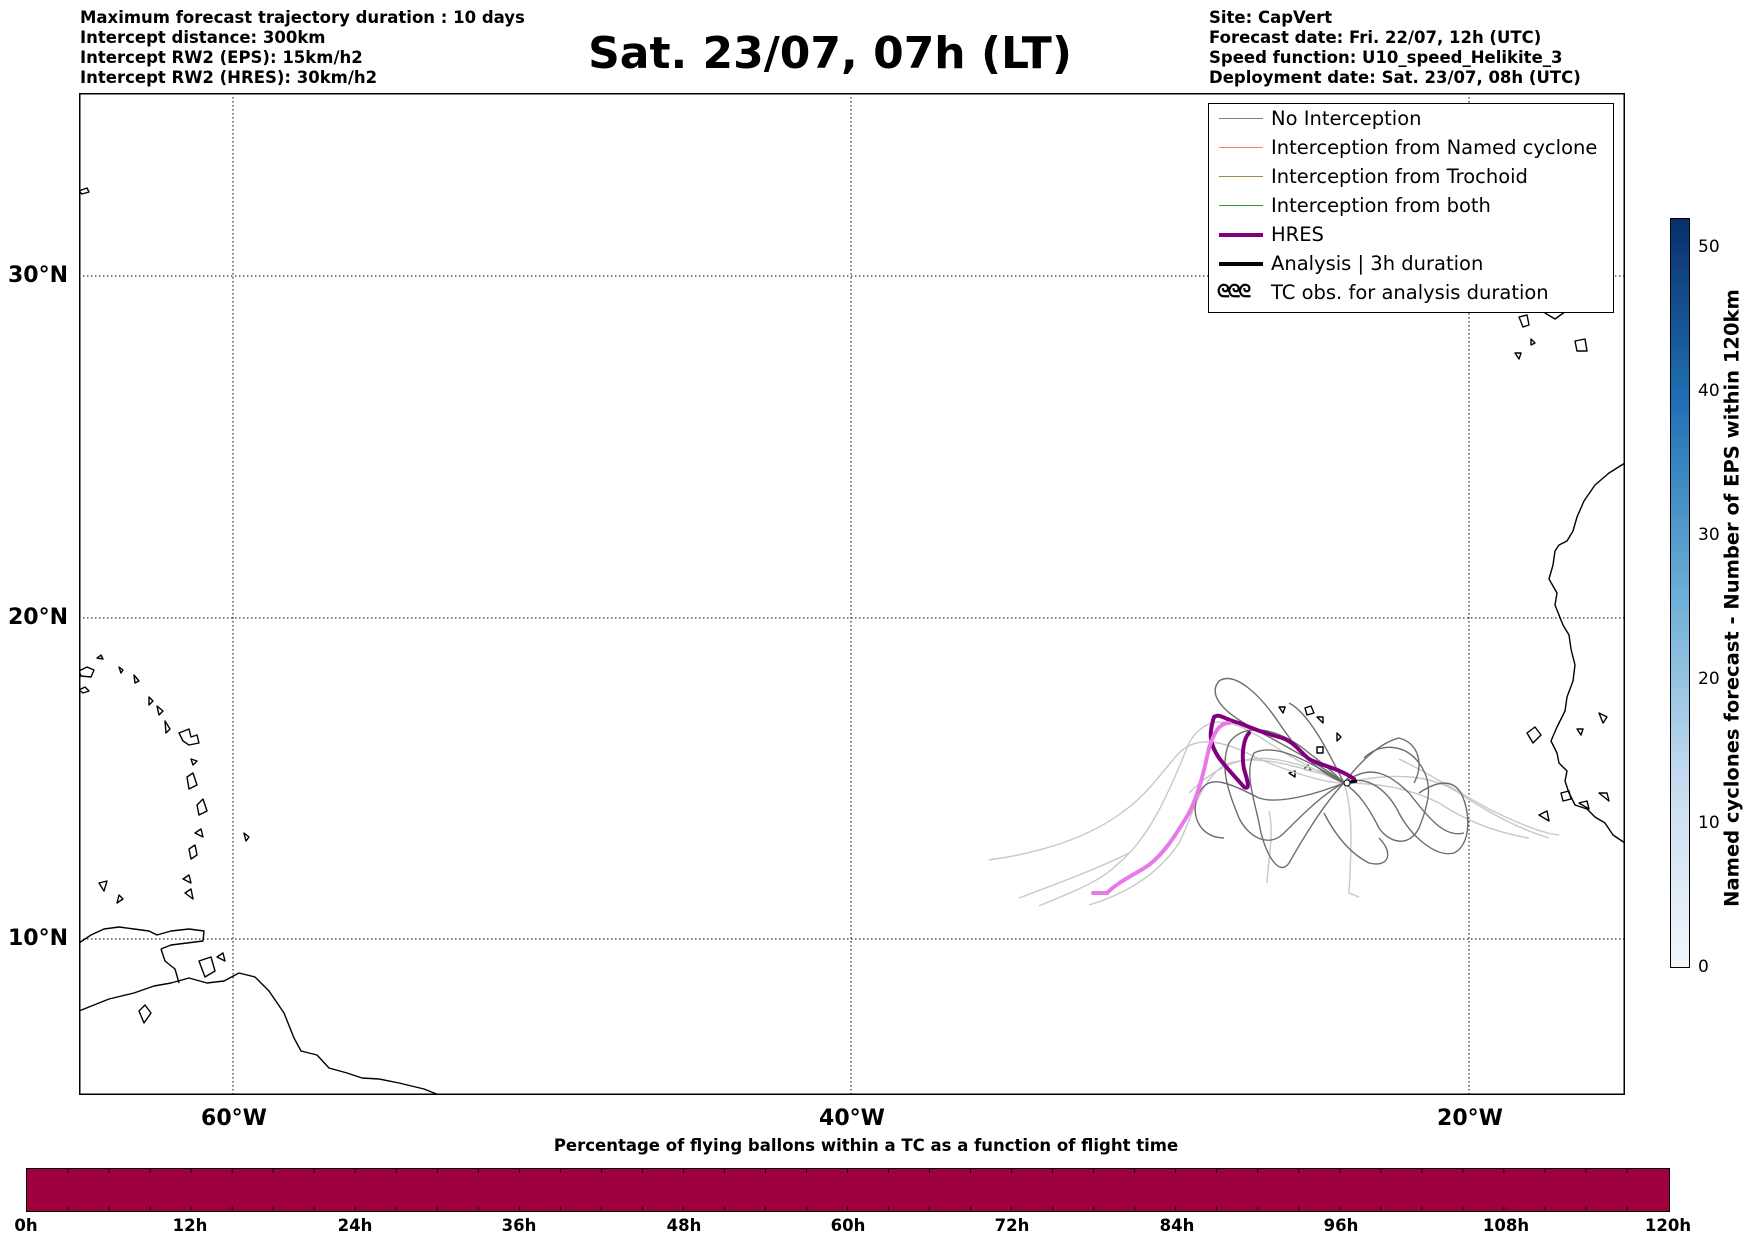 This screenshot has height=1241, width=1752. I want to click on coast-martinique, so click(192, 781).